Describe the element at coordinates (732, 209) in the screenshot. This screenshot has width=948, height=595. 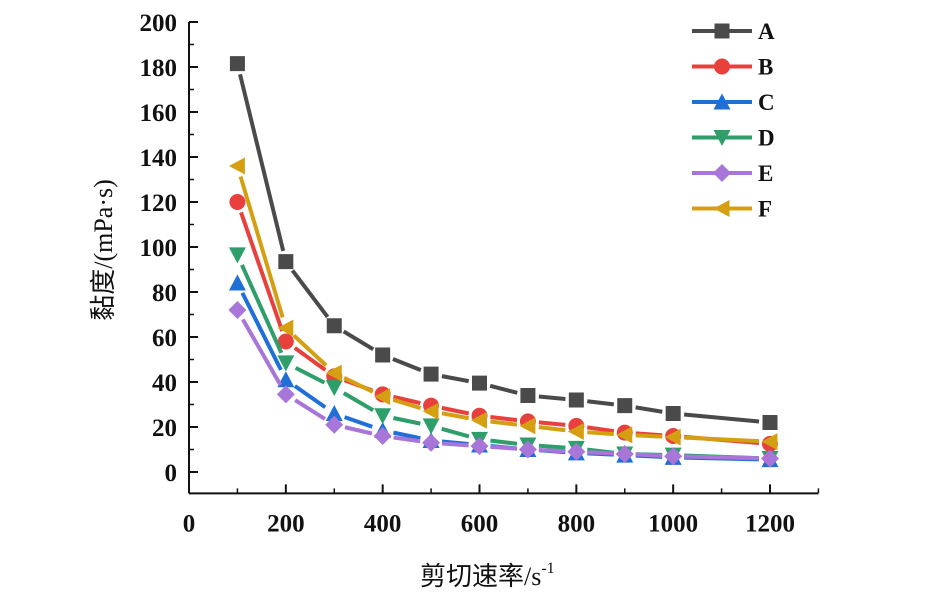
I see `legend-item-f: F` at that location.